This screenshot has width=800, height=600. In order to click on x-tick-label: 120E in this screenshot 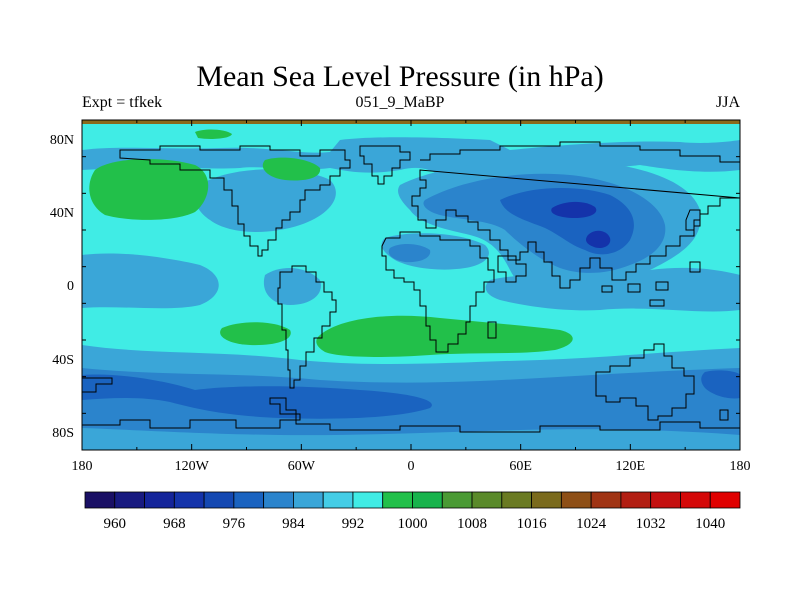, I will do `click(631, 466)`.